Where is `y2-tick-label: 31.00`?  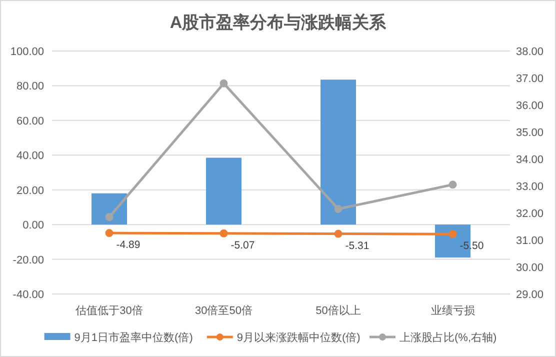 y2-tick-label: 31.00 is located at coordinates (530, 241).